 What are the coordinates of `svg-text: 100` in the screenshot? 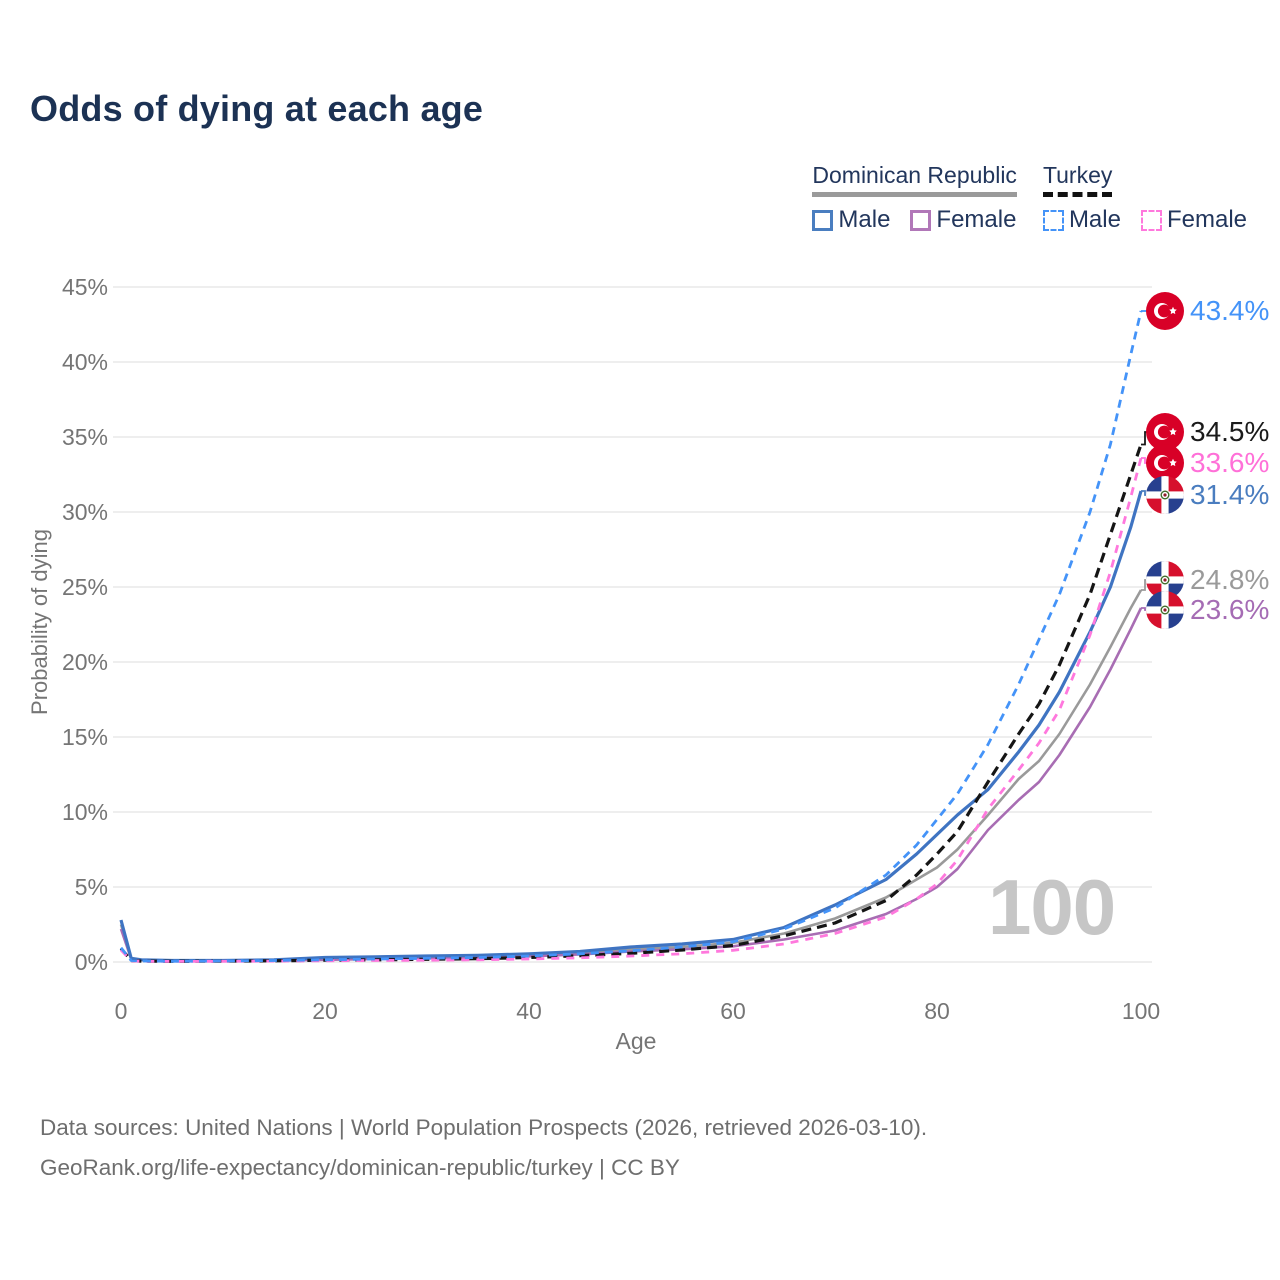 It's located at (1141, 1011).